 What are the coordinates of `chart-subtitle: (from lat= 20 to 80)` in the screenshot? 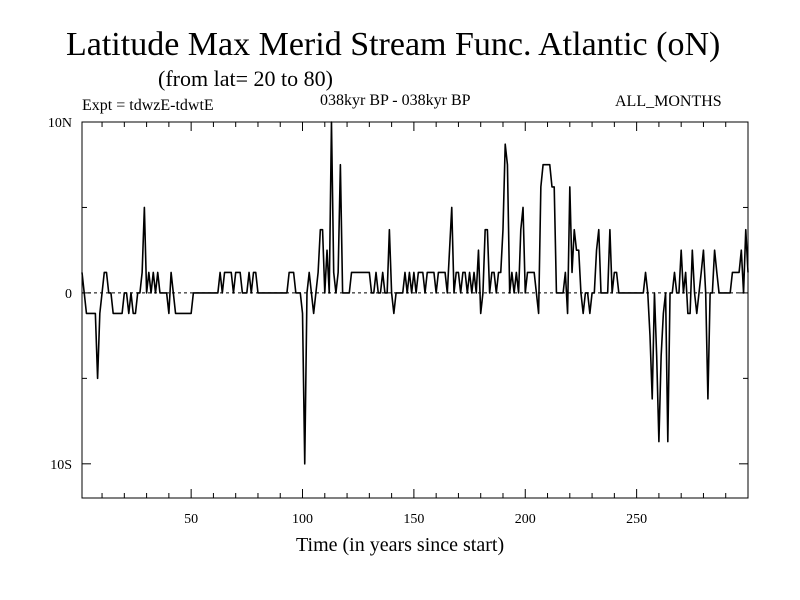 It's located at (245, 78).